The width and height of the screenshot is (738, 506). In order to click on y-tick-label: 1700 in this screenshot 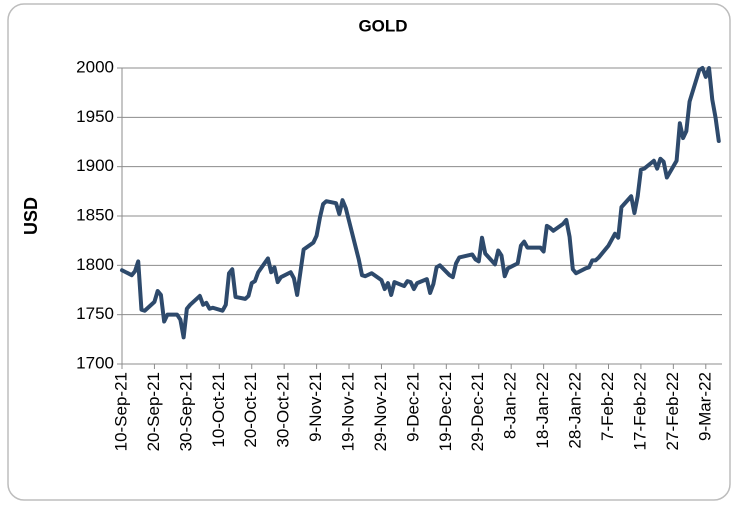, I will do `click(95, 362)`.